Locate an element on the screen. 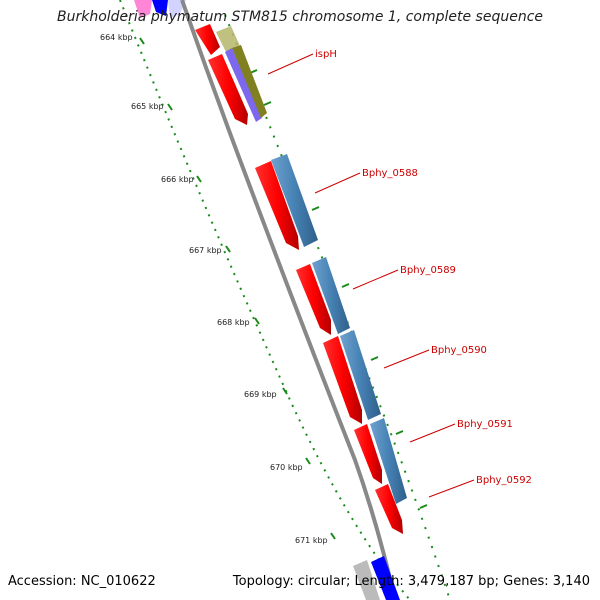 The height and width of the screenshot is (600, 600). gene-label-bphy-0589: Bphy_0589 is located at coordinates (428, 270).